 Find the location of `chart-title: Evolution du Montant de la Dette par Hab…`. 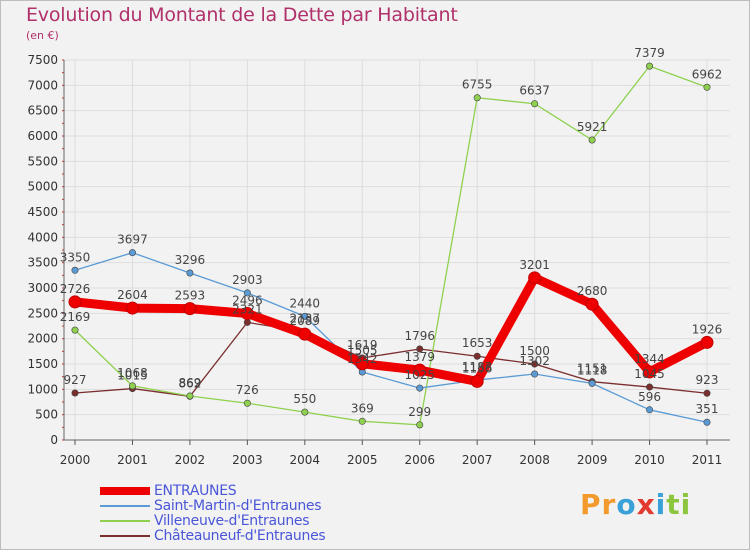

chart-title: Evolution du Montant de la Dette par Hab… is located at coordinates (242, 15).